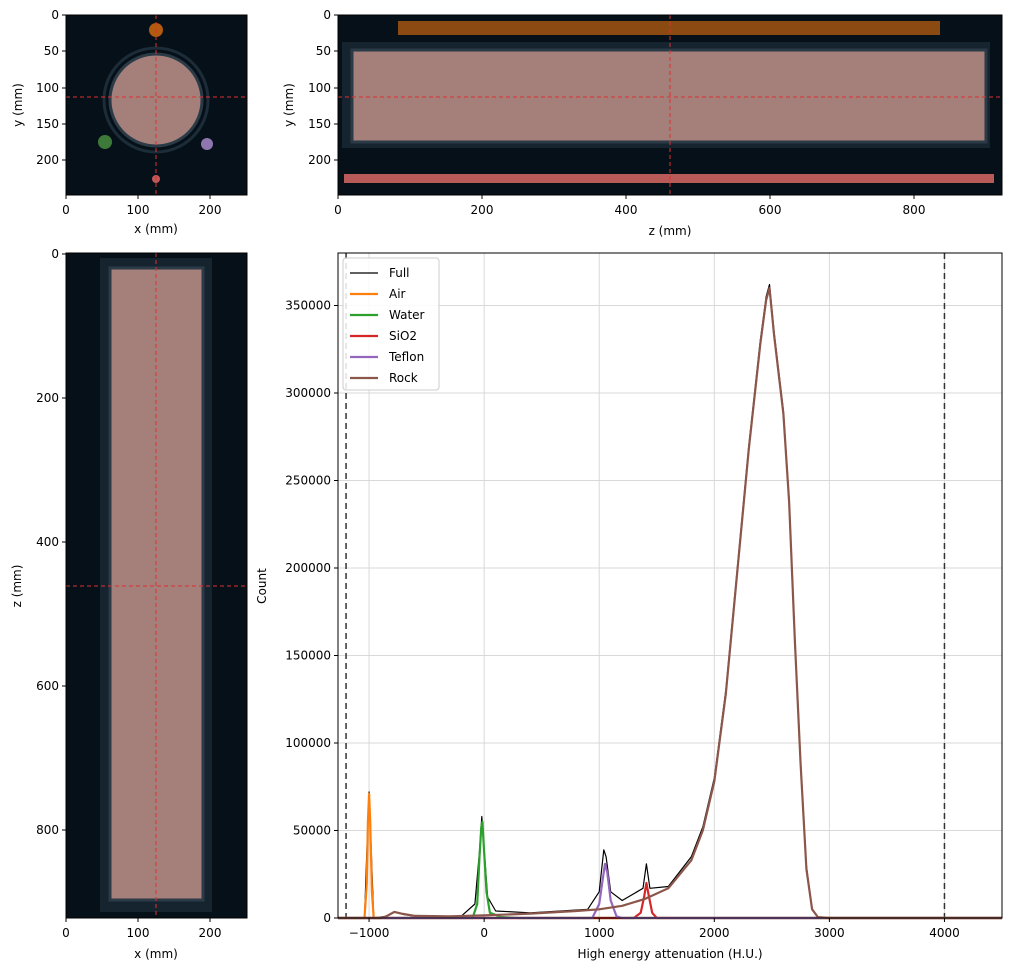 The width and height of the screenshot is (1011, 971). Describe the element at coordinates (397, 294) in the screenshot. I see `legend-label-air: Air` at that location.